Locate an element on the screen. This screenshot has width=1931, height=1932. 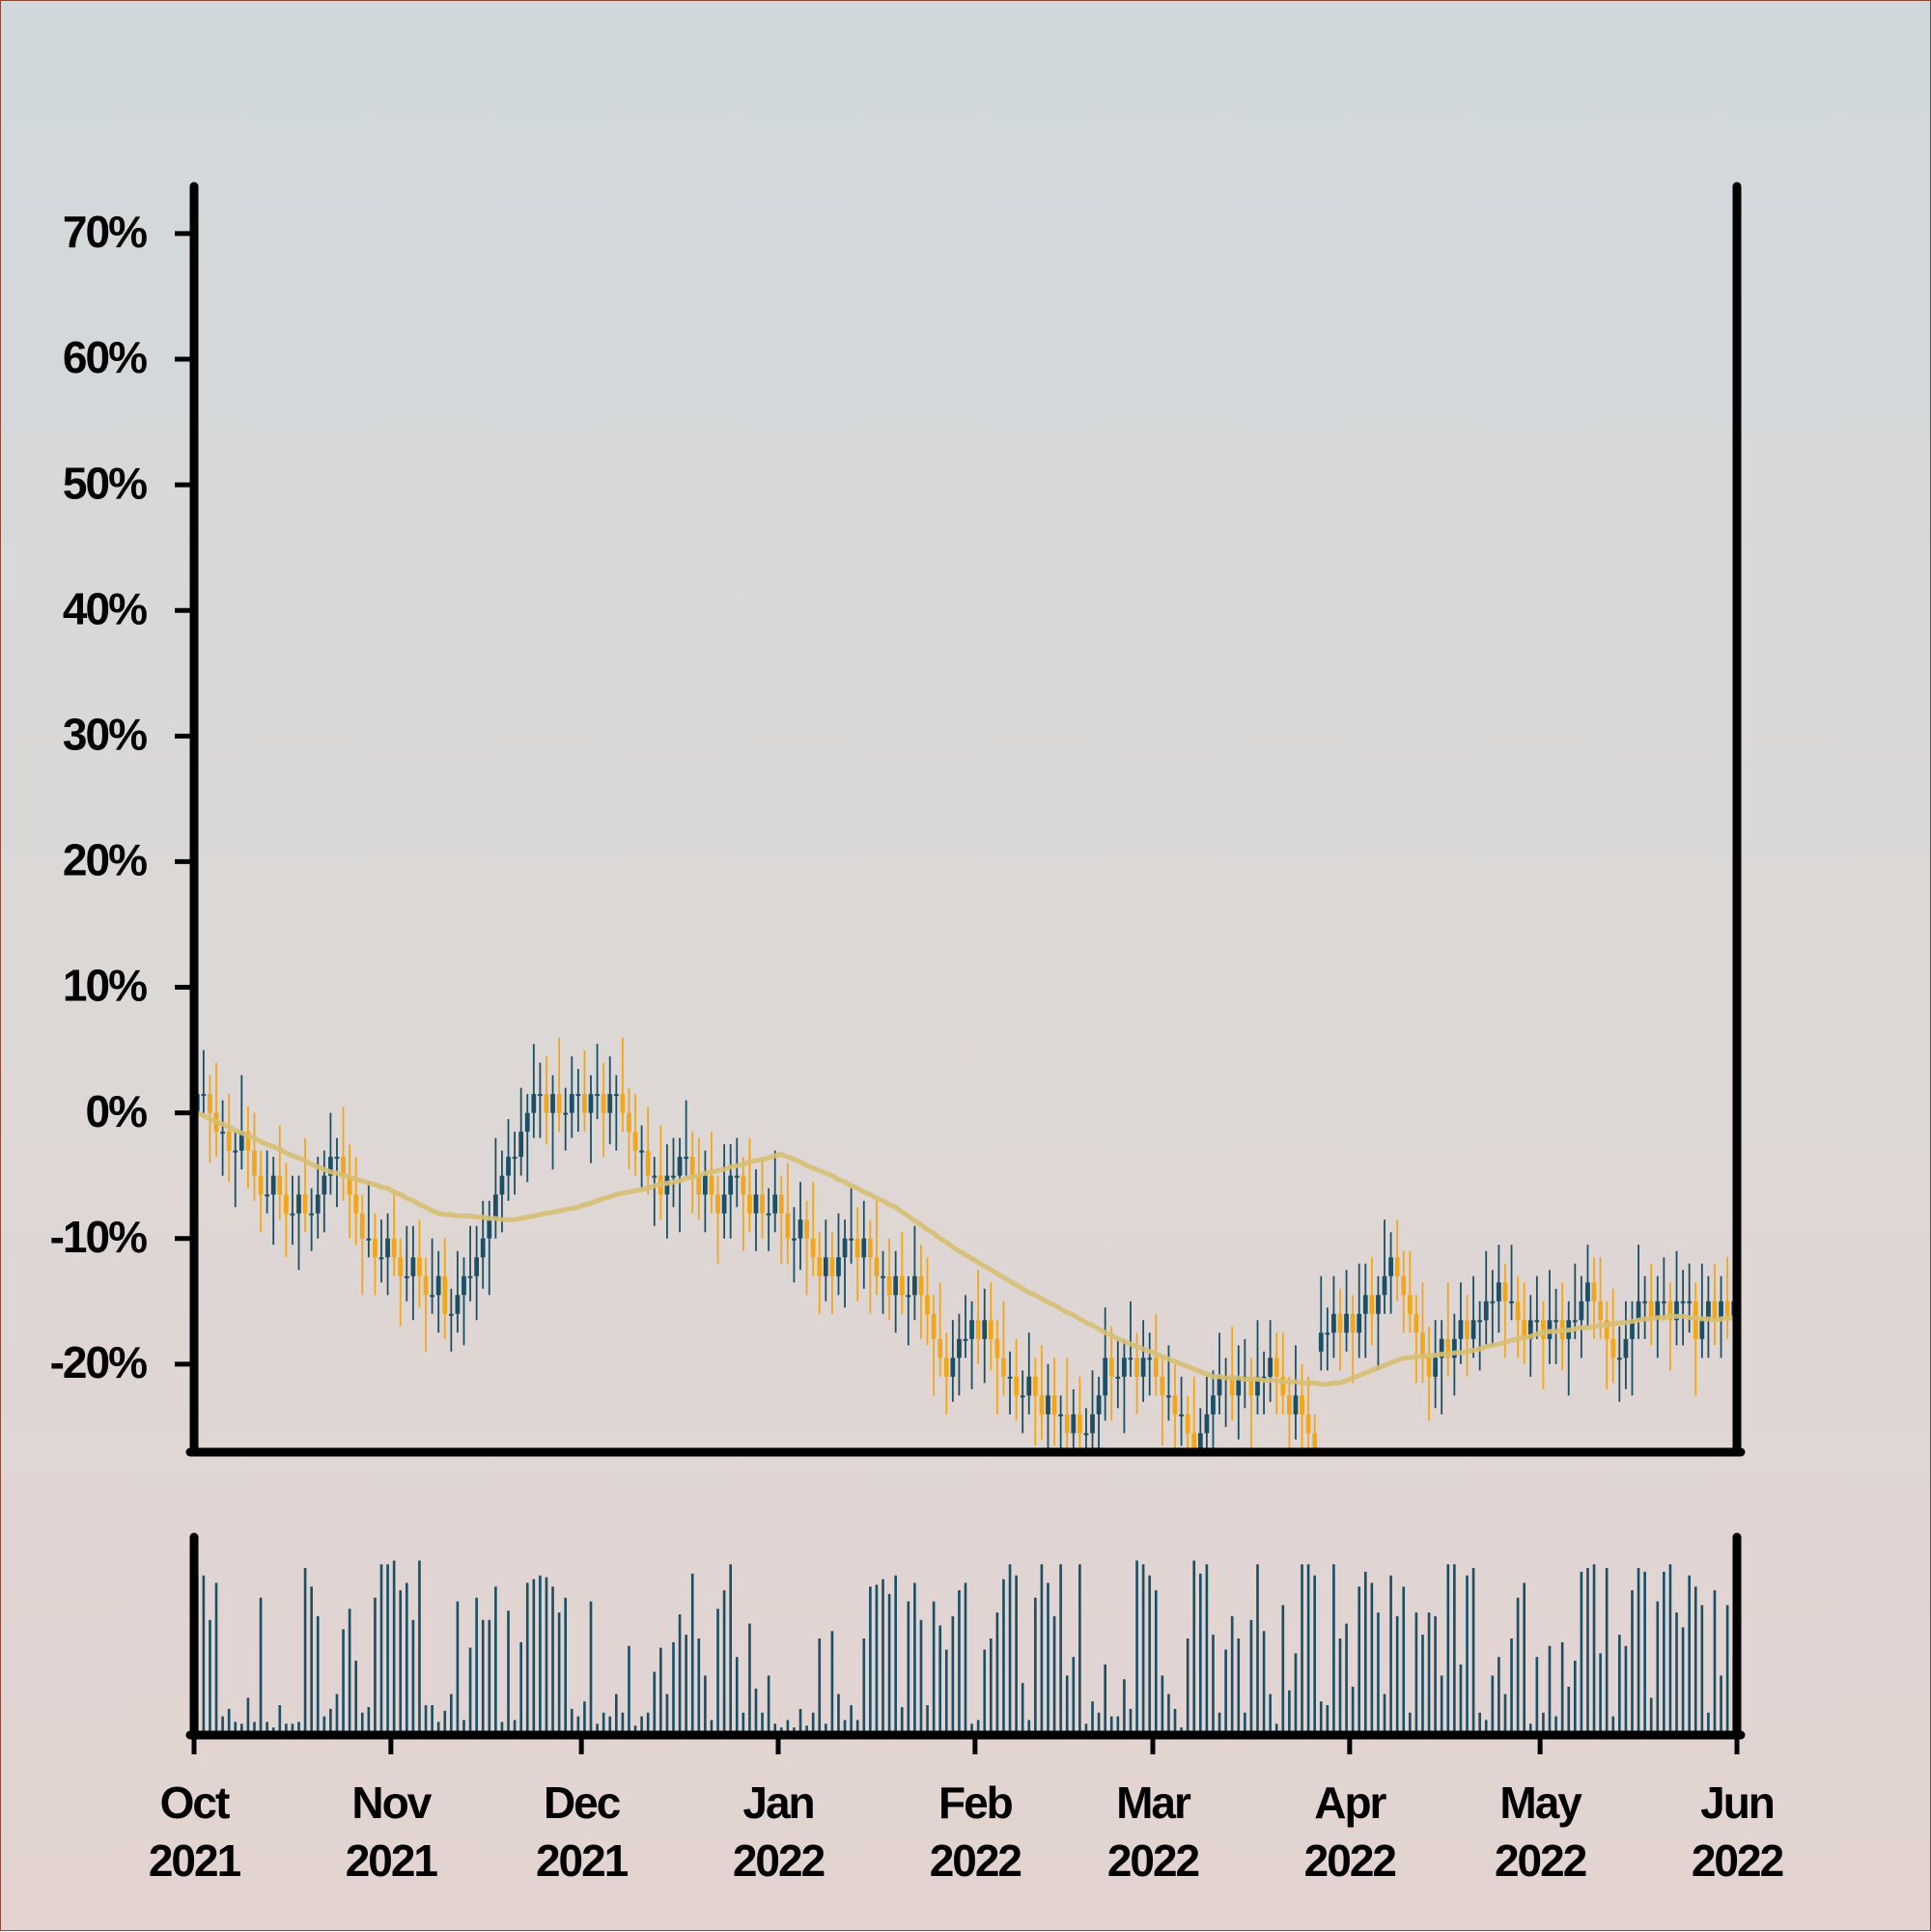
x-tick-label: Jan 2022 is located at coordinates (779, 1832).